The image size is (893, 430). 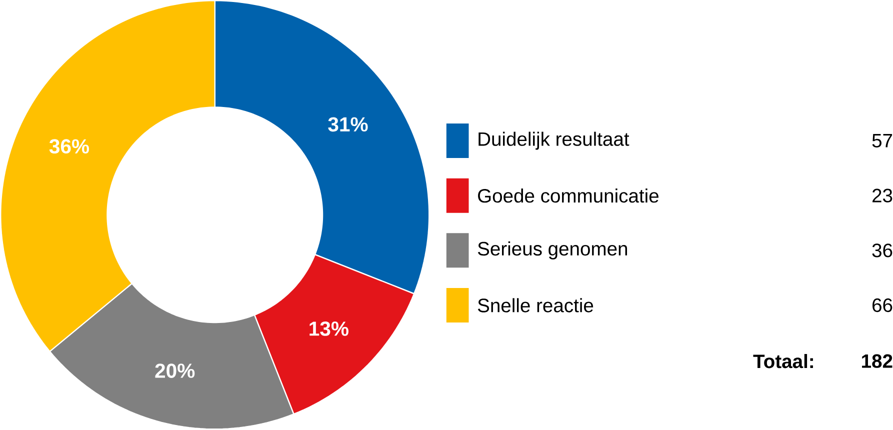 What do you see at coordinates (348, 124) in the screenshot?
I see `data-label: 31%` at bounding box center [348, 124].